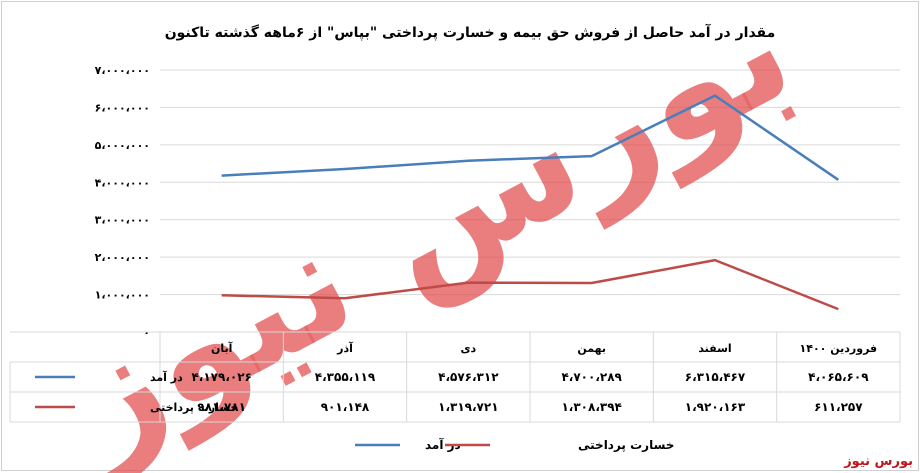  I want to click on legend: در آمد خسارت پرداختی, so click(514, 444).